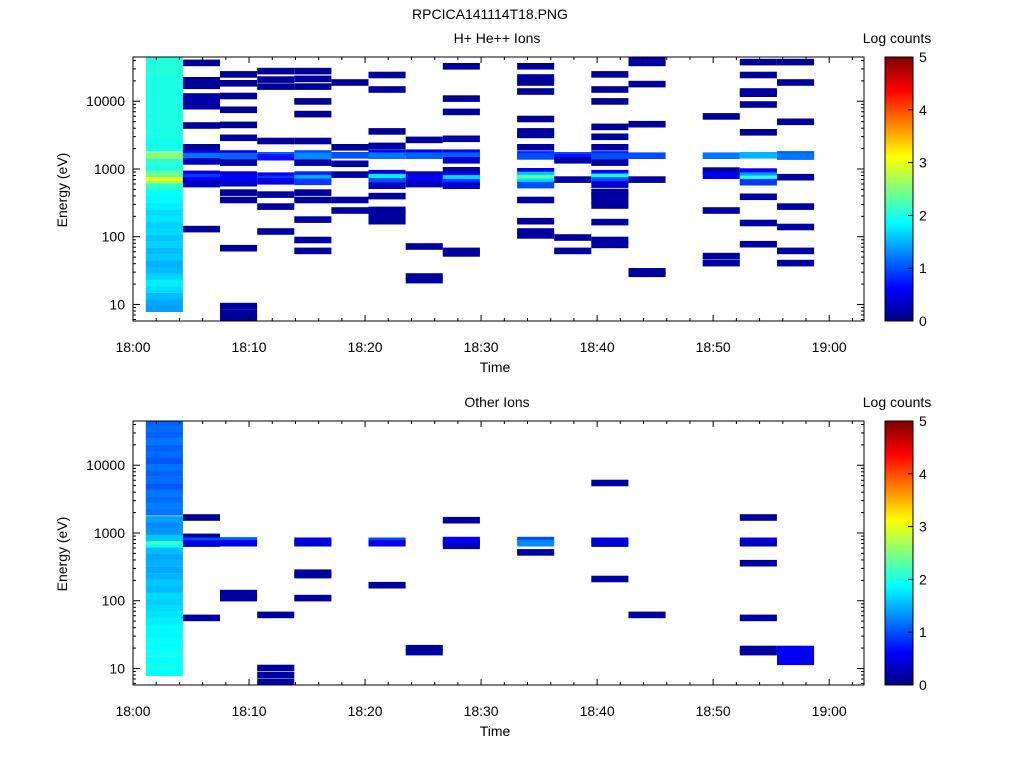 This screenshot has width=1024, height=768. Describe the element at coordinates (132, 347) in the screenshot. I see `x-tick-label: 18:00` at that location.